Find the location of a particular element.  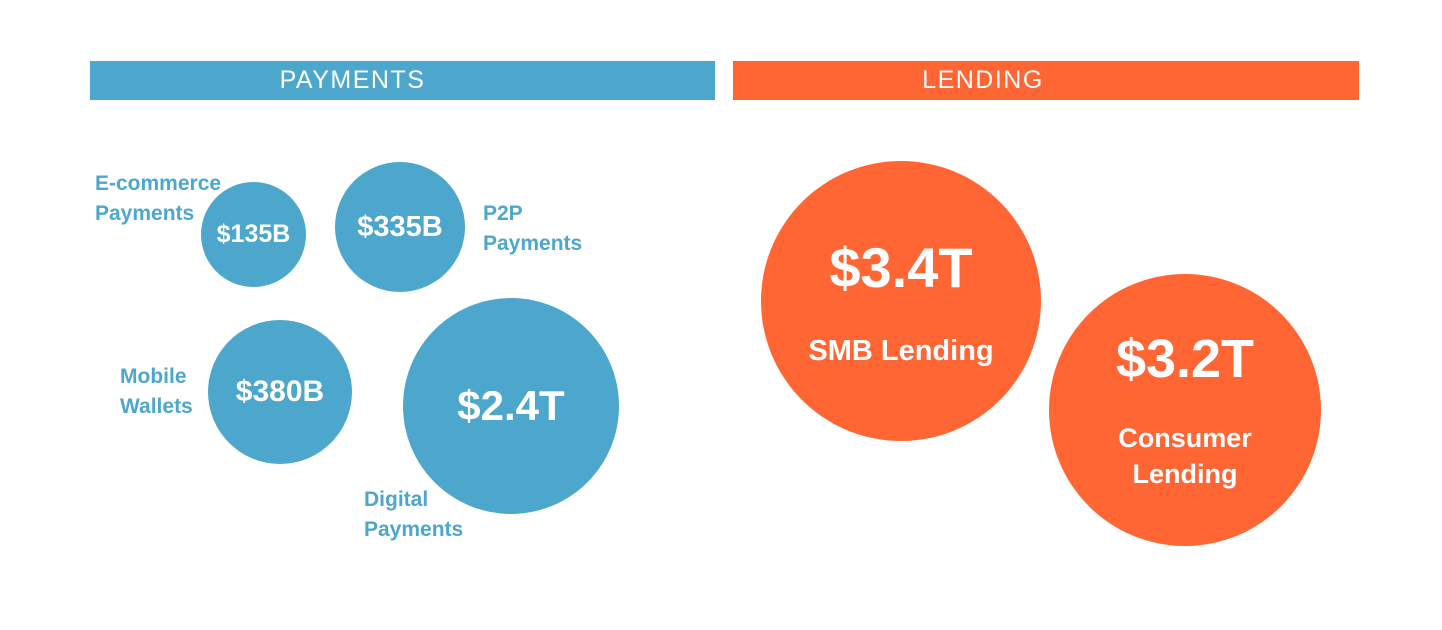

mobile-wallets-value: $380B is located at coordinates (280, 391).